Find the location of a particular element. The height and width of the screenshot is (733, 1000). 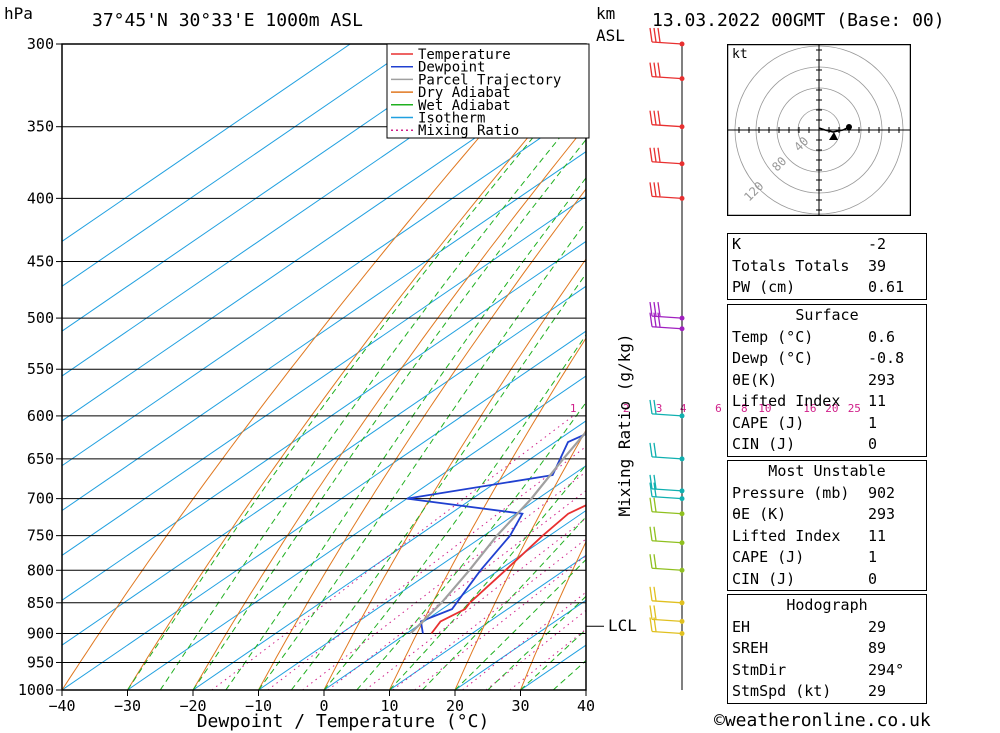

table-row: StmSpd (kt) 29 is located at coordinates (827, 692).